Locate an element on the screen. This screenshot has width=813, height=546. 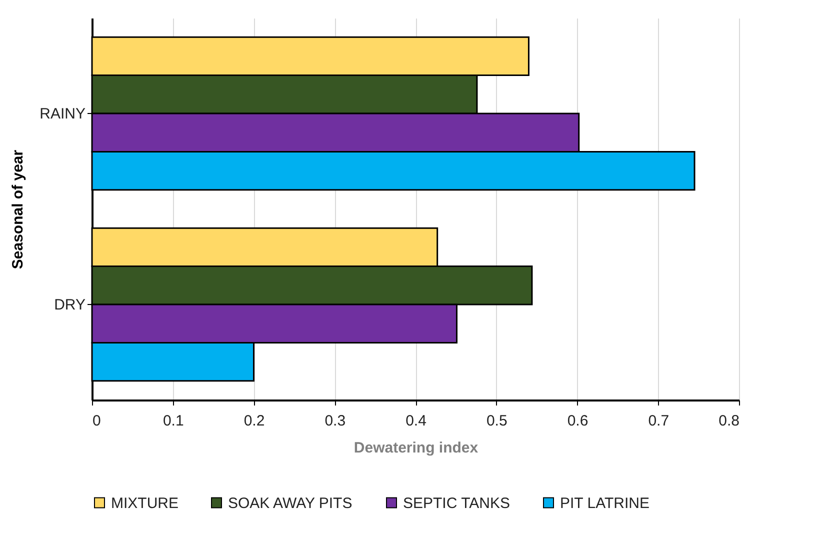
x-tick-label: 0.6 is located at coordinates (577, 421).